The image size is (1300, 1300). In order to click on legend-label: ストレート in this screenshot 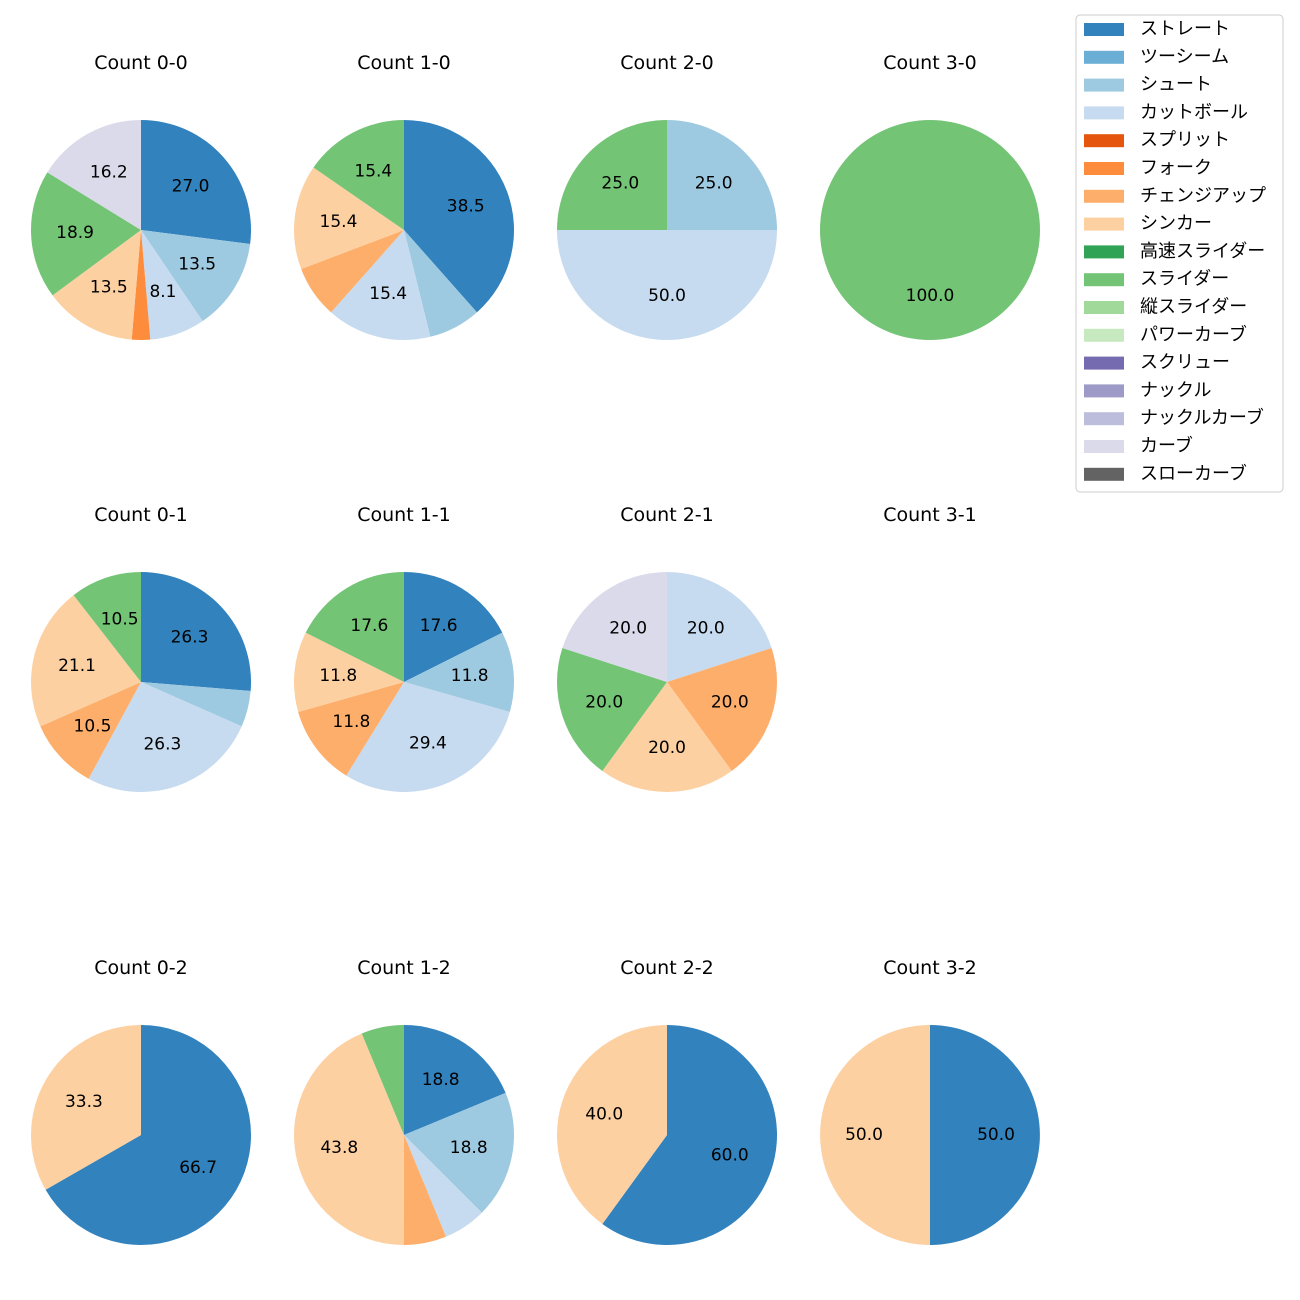, I will do `click(1185, 29)`.